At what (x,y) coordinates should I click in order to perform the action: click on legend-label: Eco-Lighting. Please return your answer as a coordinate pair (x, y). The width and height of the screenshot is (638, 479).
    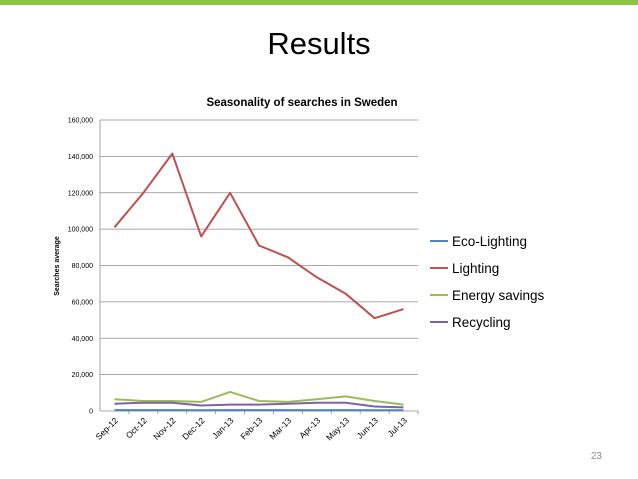
    Looking at the image, I should click on (489, 241).